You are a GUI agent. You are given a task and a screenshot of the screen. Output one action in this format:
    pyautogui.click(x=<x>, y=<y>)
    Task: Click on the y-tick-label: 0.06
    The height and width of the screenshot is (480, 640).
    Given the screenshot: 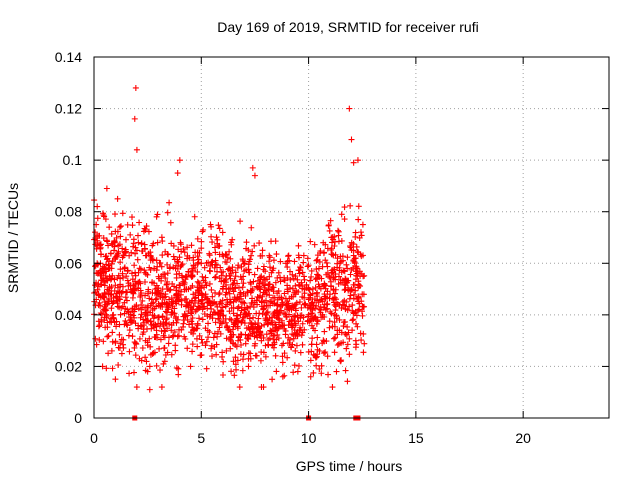 What is the action you would take?
    pyautogui.click(x=68, y=263)
    